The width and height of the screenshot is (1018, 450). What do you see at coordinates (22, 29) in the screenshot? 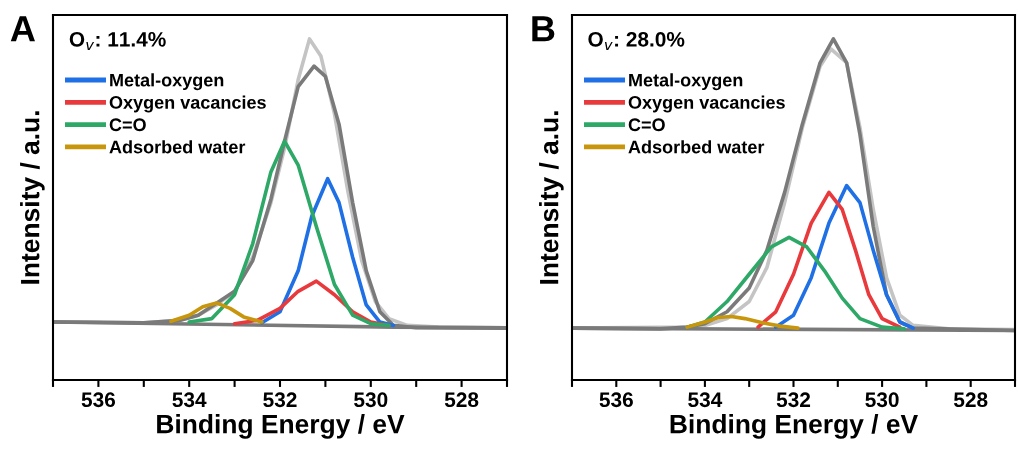
I see `chart-title: A` at bounding box center [22, 29].